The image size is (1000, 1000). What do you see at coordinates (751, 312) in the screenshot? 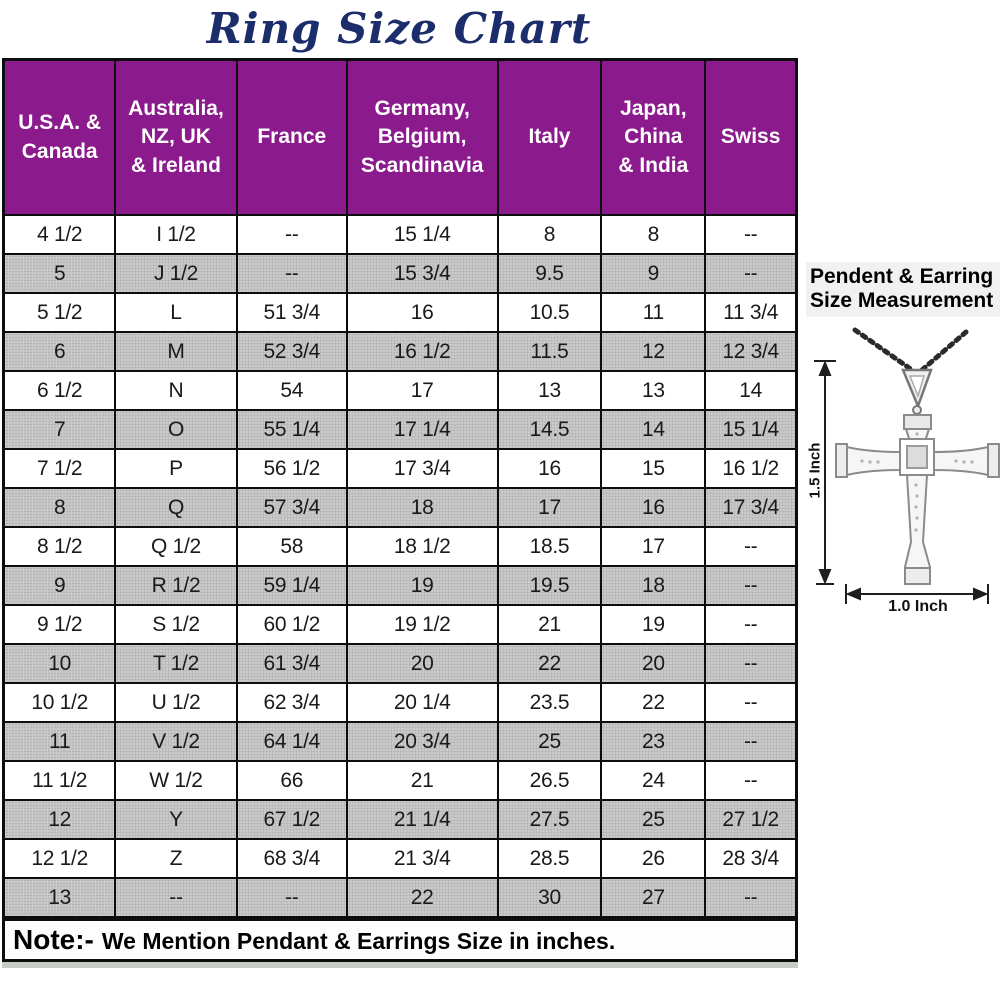
I see `table-cell: 11 3/4` at bounding box center [751, 312].